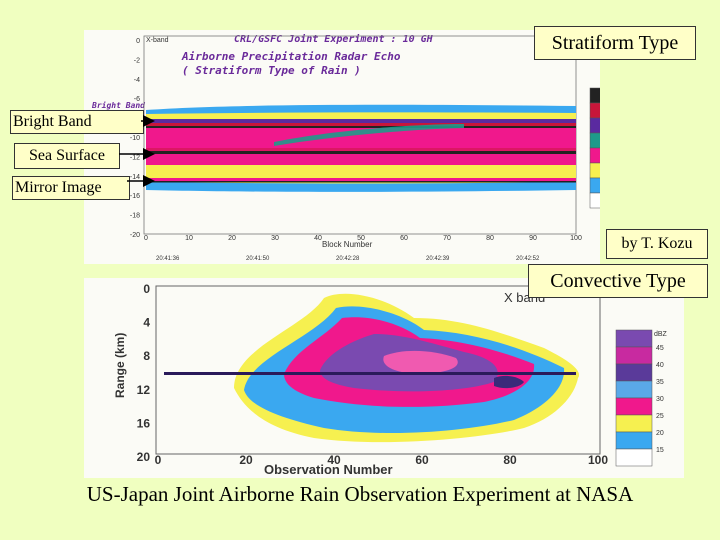 The width and height of the screenshot is (720, 540). I want to click on x-tick-label: 50, so click(361, 238).